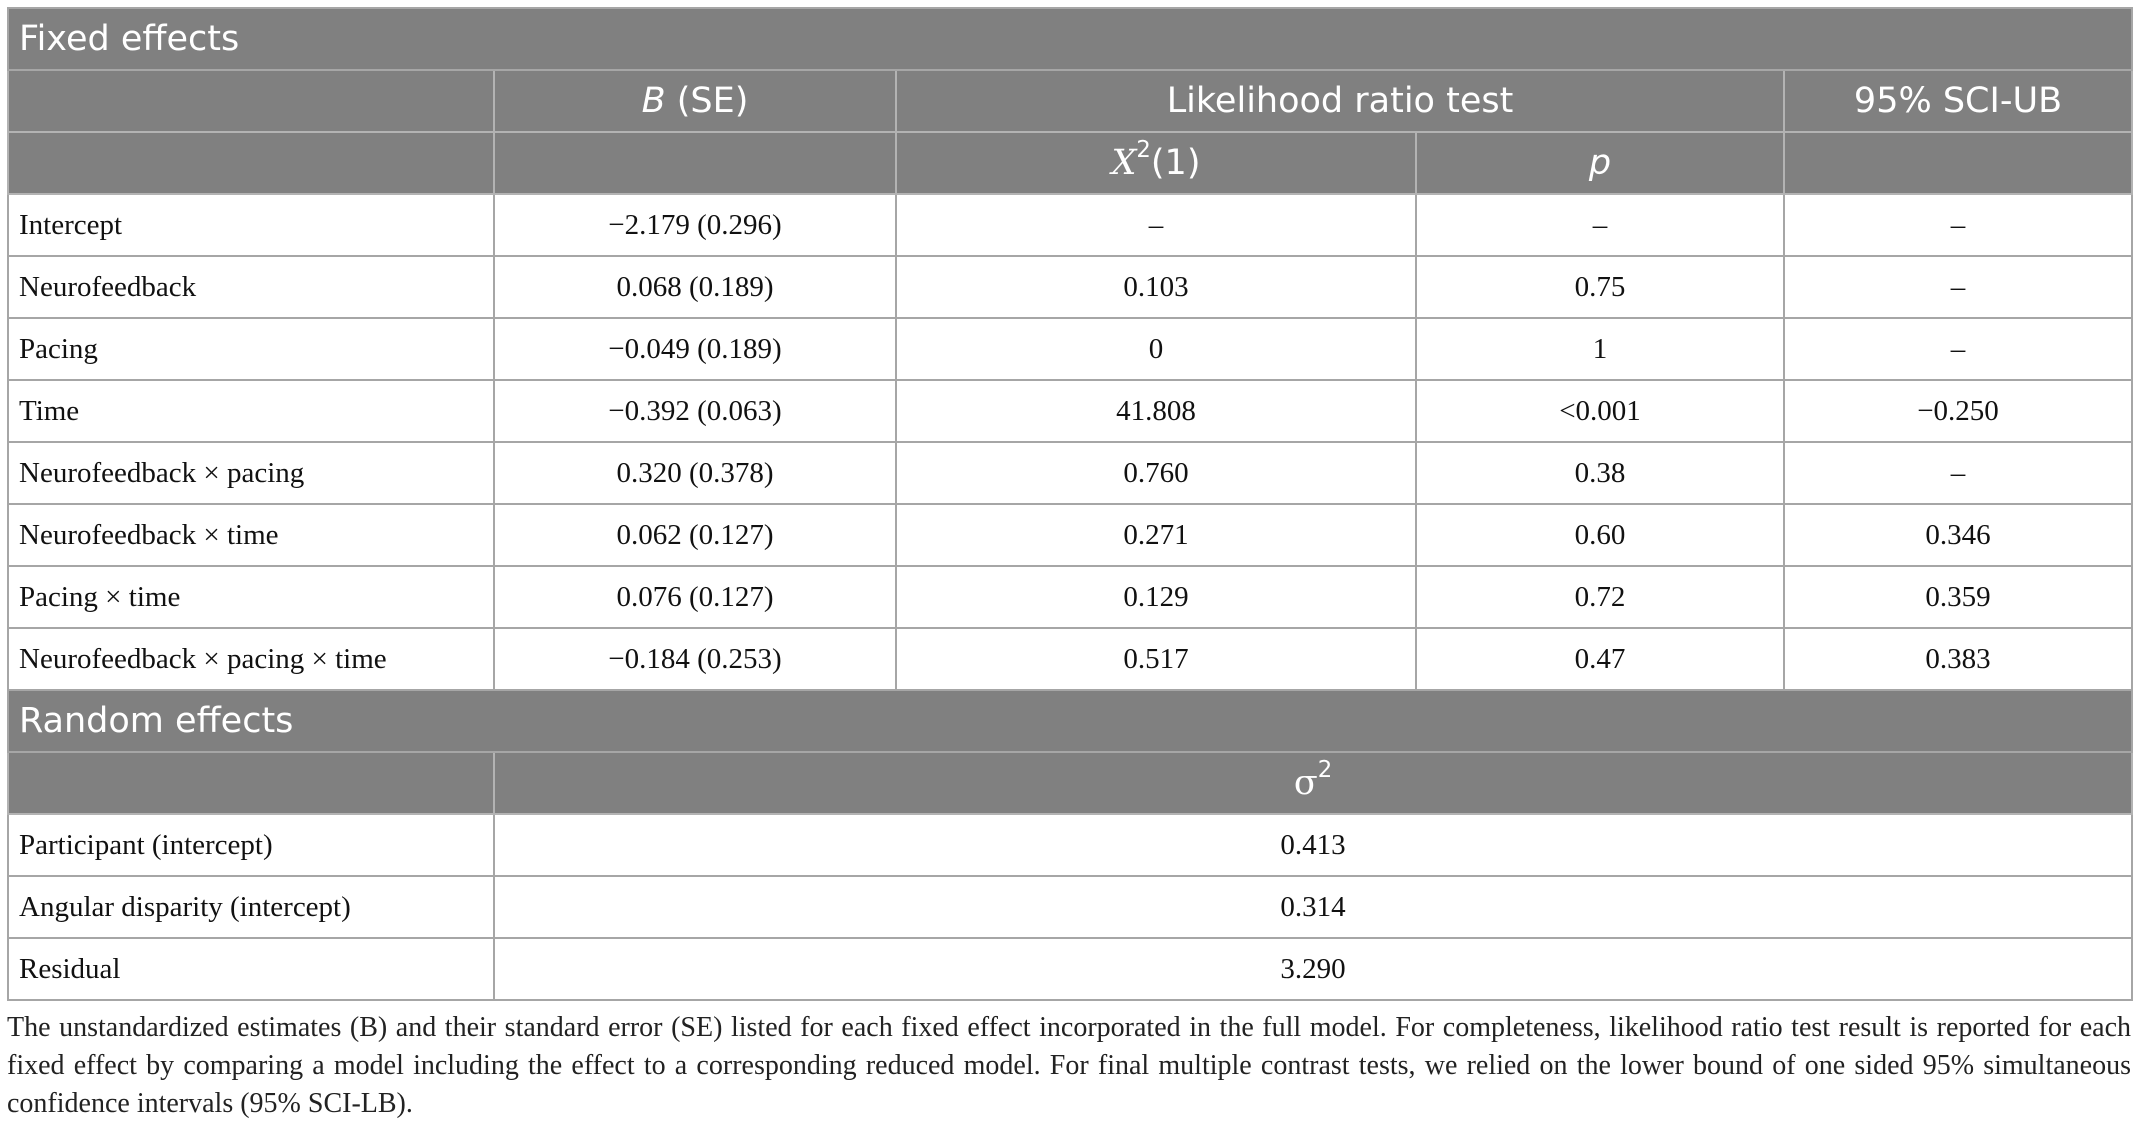 This screenshot has width=2137, height=1130. What do you see at coordinates (1958, 597) in the screenshot?
I see `ci-cell: 0.359` at bounding box center [1958, 597].